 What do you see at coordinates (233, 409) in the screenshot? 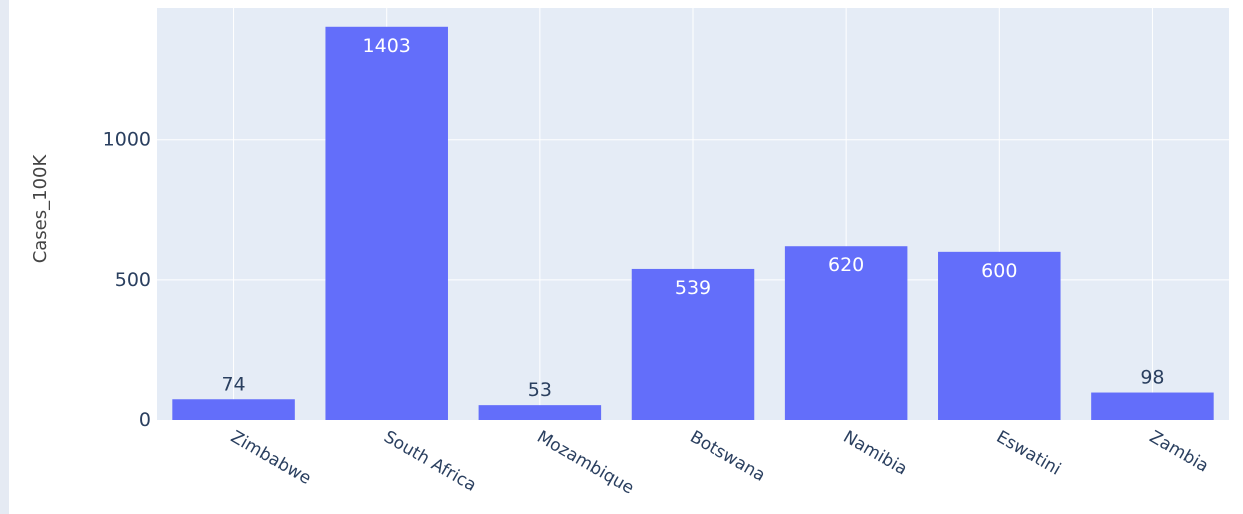
I see `bar-zimbabwe` at bounding box center [233, 409].